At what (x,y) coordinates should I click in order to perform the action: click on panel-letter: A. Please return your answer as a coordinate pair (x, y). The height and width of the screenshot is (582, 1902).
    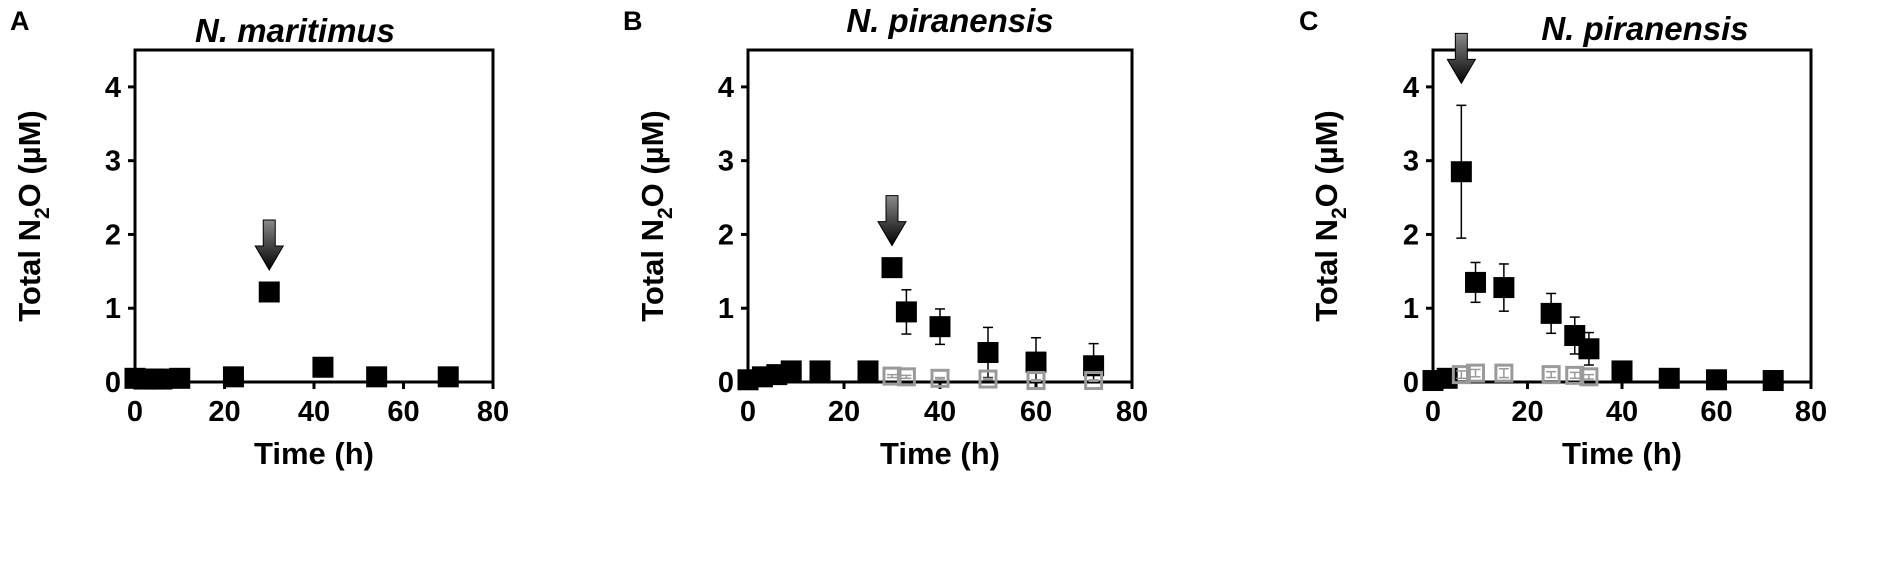
    Looking at the image, I should click on (20, 21).